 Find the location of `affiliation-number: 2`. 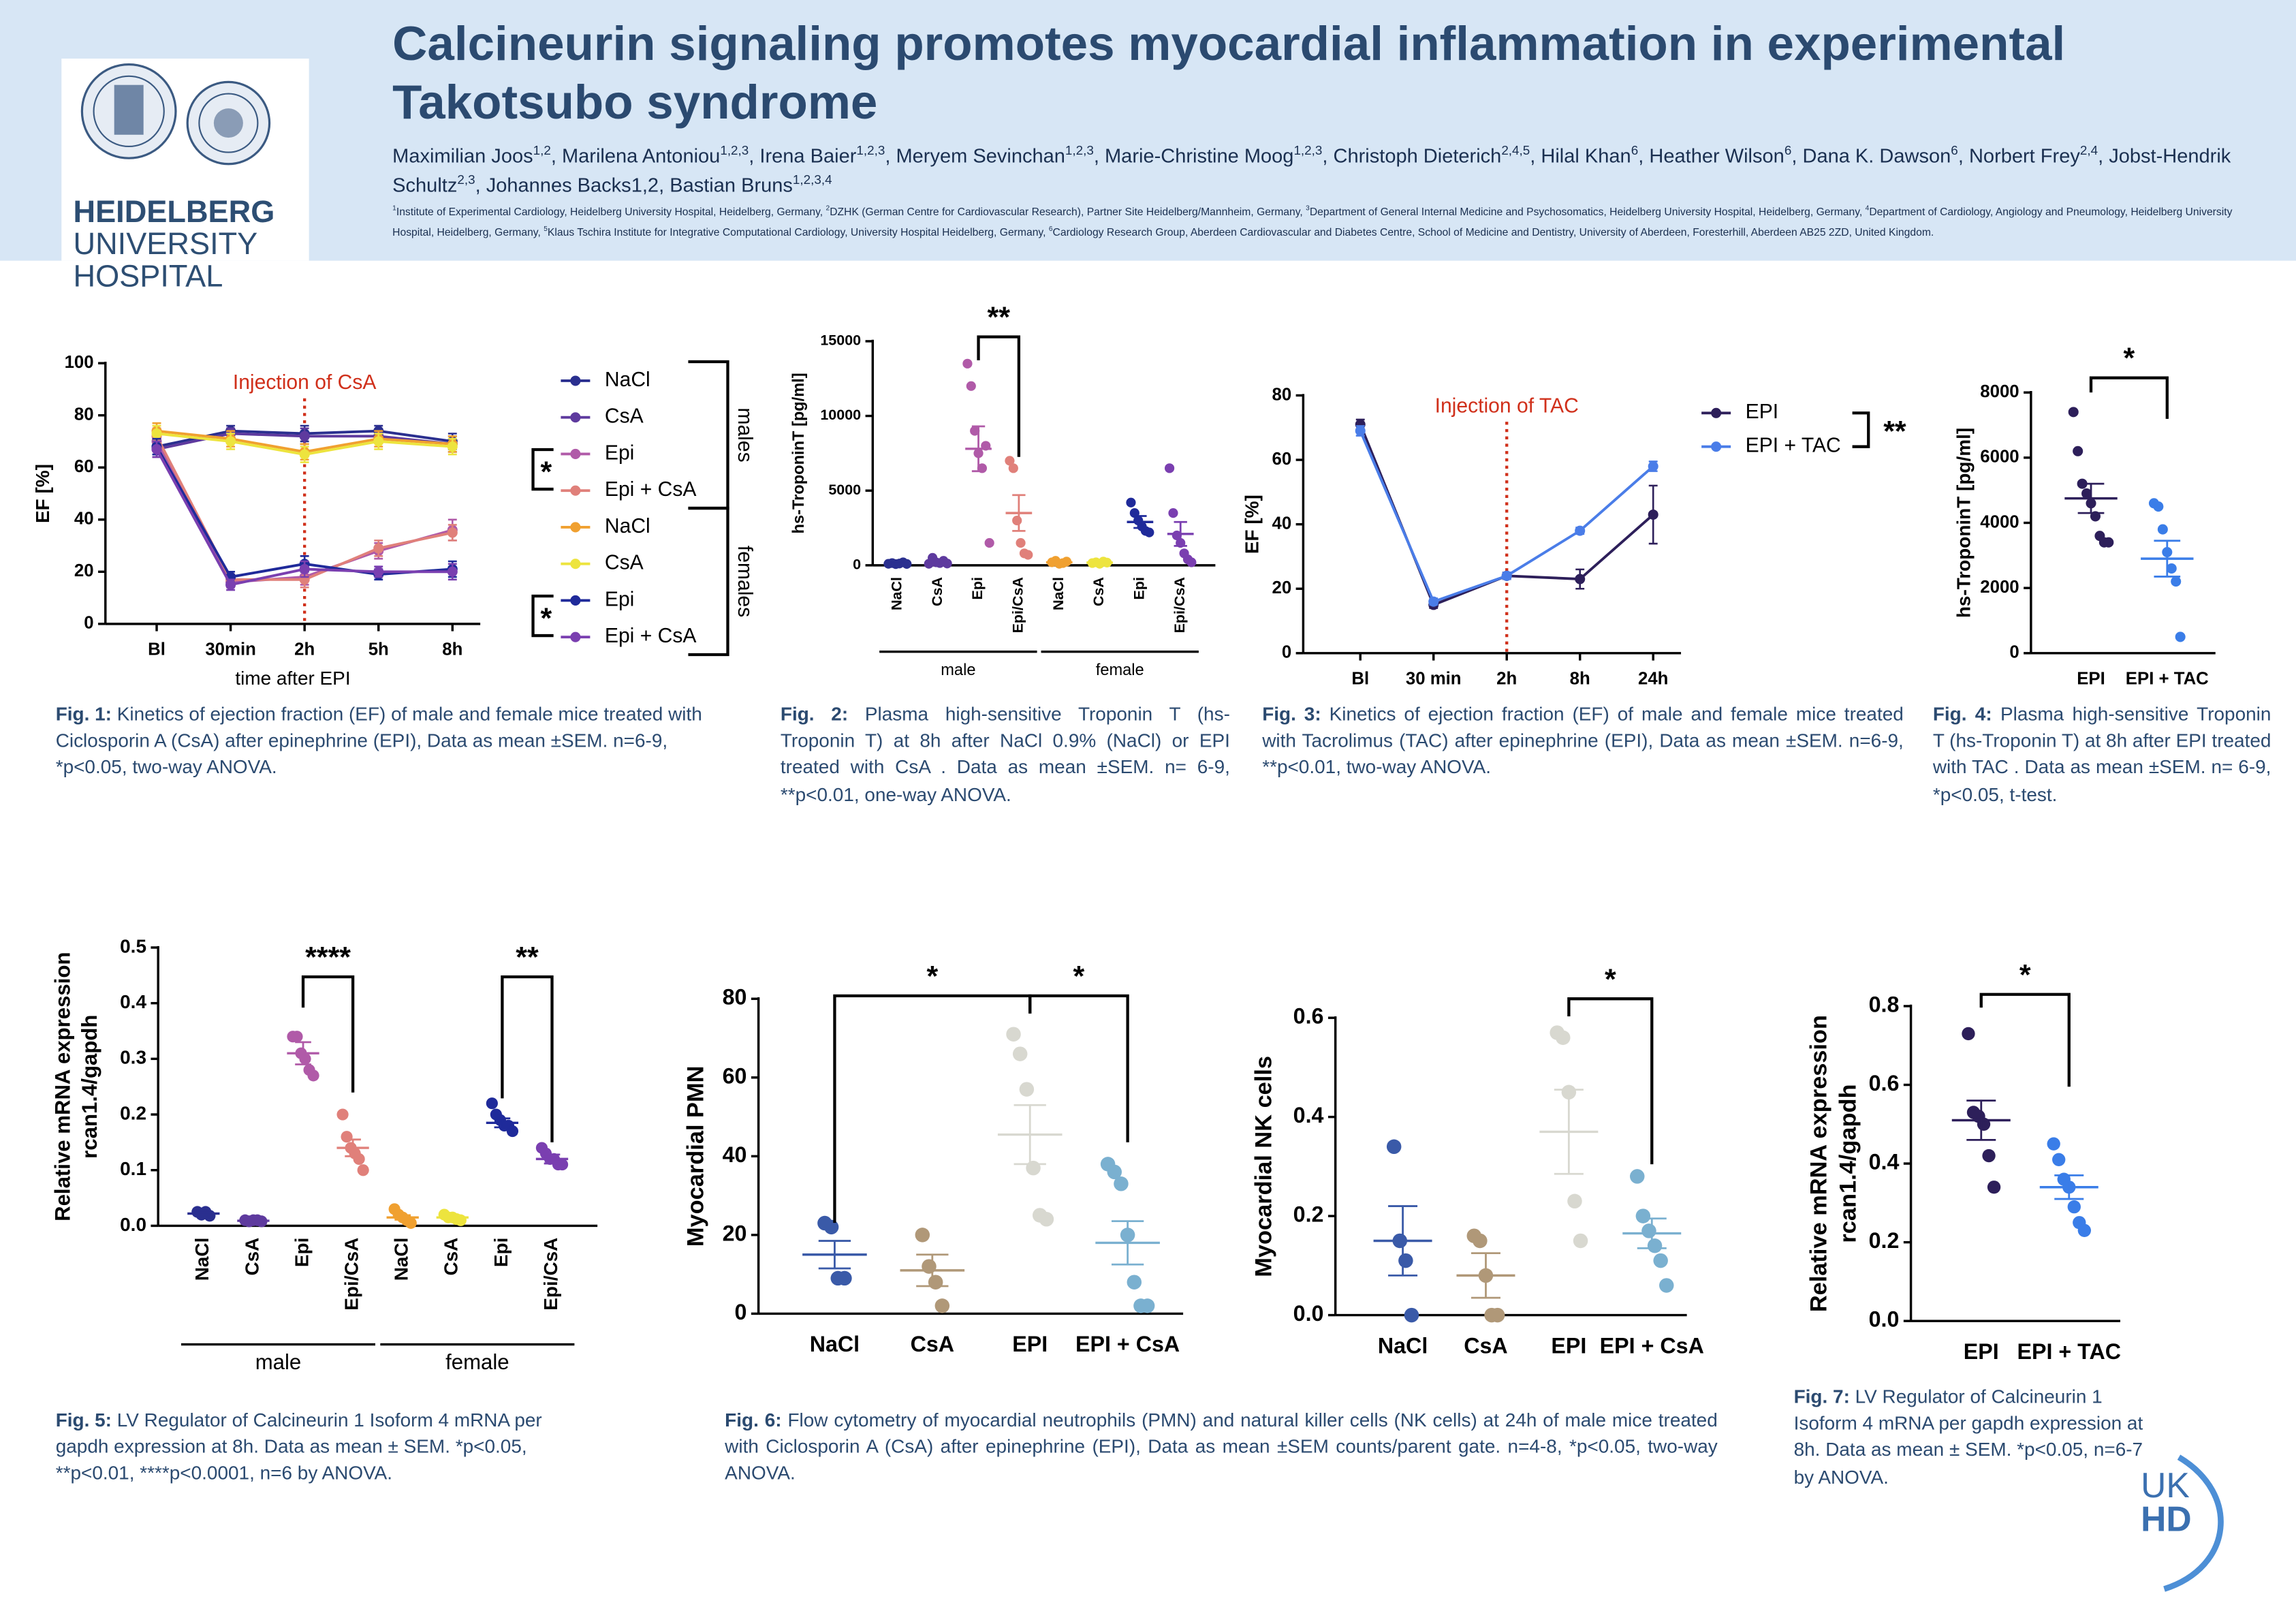

affiliation-number: 2 is located at coordinates (827, 209).